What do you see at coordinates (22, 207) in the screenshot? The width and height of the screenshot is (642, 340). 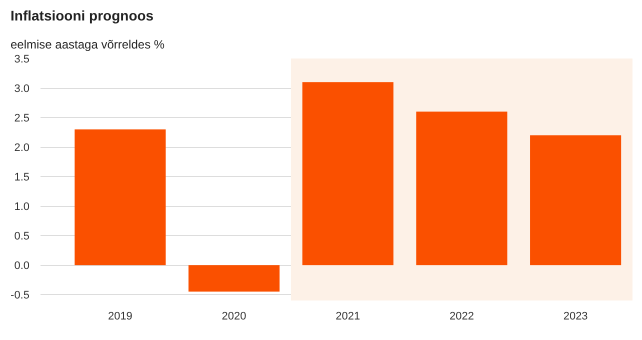 I see `y-tick-label: 1.0` at bounding box center [22, 207].